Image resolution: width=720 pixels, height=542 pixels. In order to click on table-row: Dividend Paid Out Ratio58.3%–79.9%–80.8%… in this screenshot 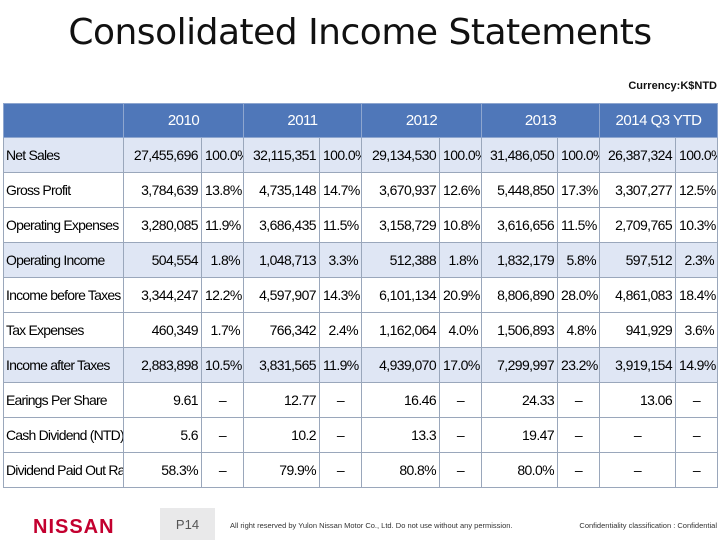, I will do `click(361, 470)`.